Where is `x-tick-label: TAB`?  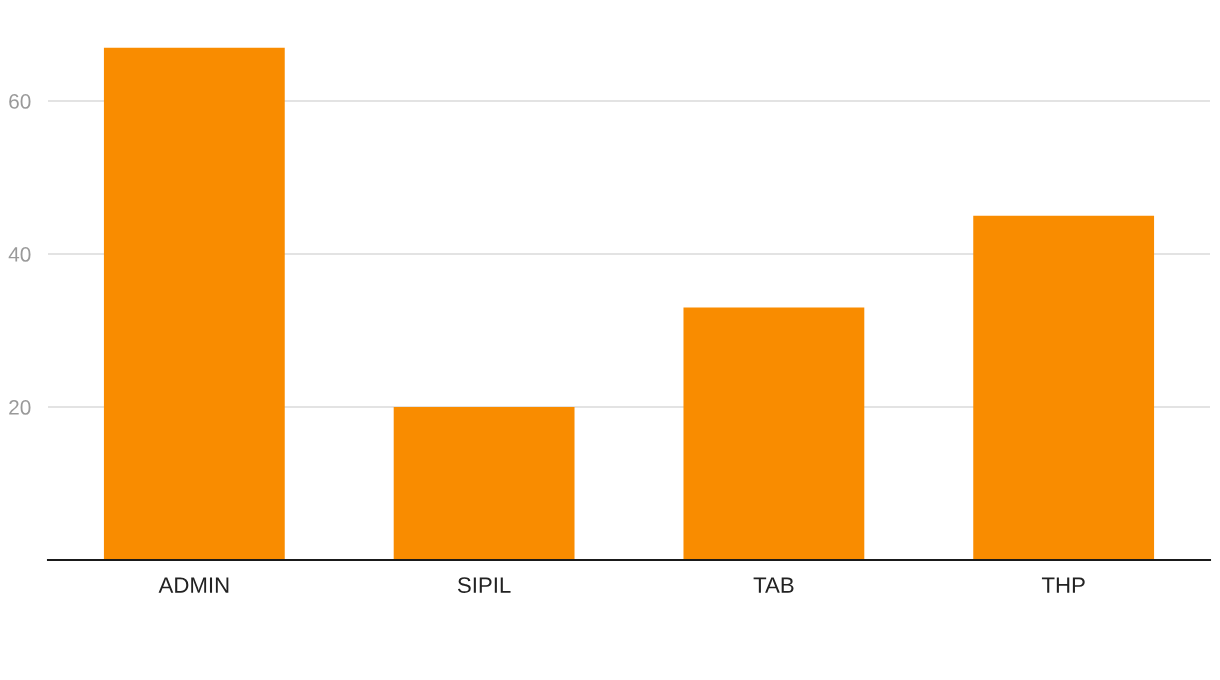 x-tick-label: TAB is located at coordinates (773, 585).